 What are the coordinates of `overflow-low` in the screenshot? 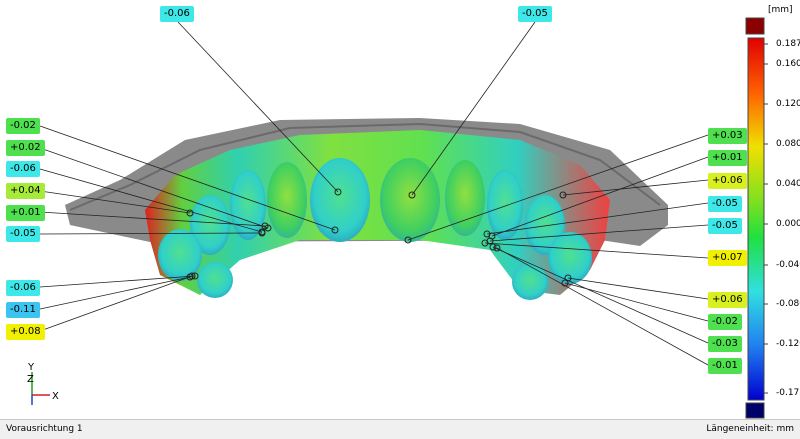 It's located at (755, 410).